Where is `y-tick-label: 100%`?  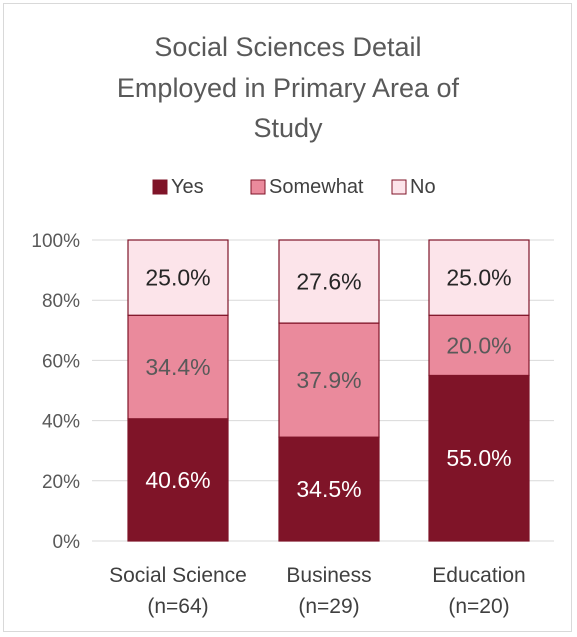 y-tick-label: 100% is located at coordinates (55, 241).